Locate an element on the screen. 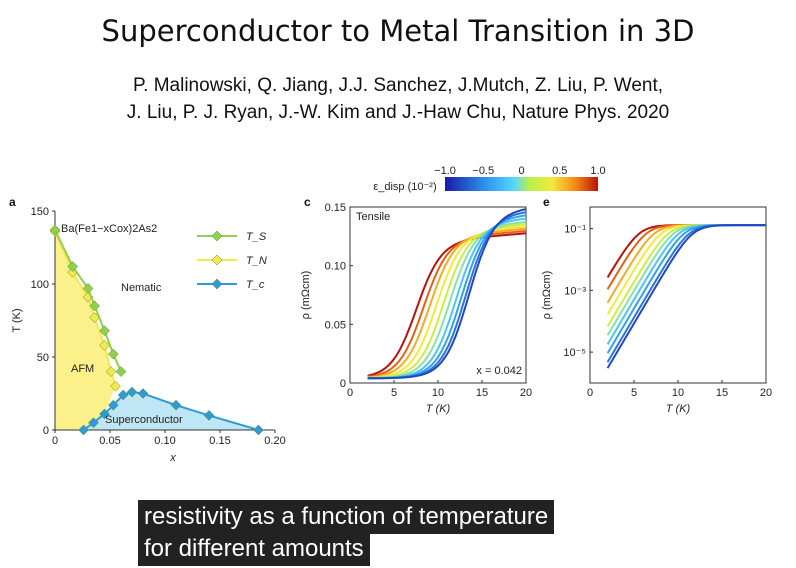 The image size is (796, 568). strain-colorbar: −1.0 −0.5 0 0.5 1.0 ε_disp (10⁻²) is located at coordinates (489, 179).